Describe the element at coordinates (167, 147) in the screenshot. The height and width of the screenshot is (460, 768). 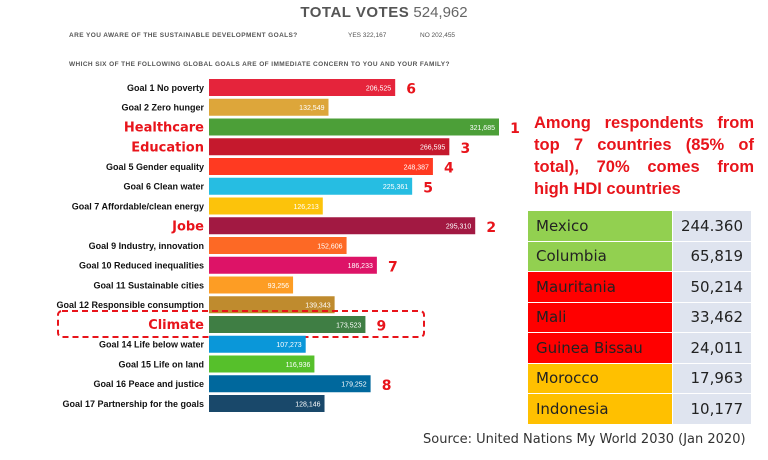
I see `category-label: Education` at that location.